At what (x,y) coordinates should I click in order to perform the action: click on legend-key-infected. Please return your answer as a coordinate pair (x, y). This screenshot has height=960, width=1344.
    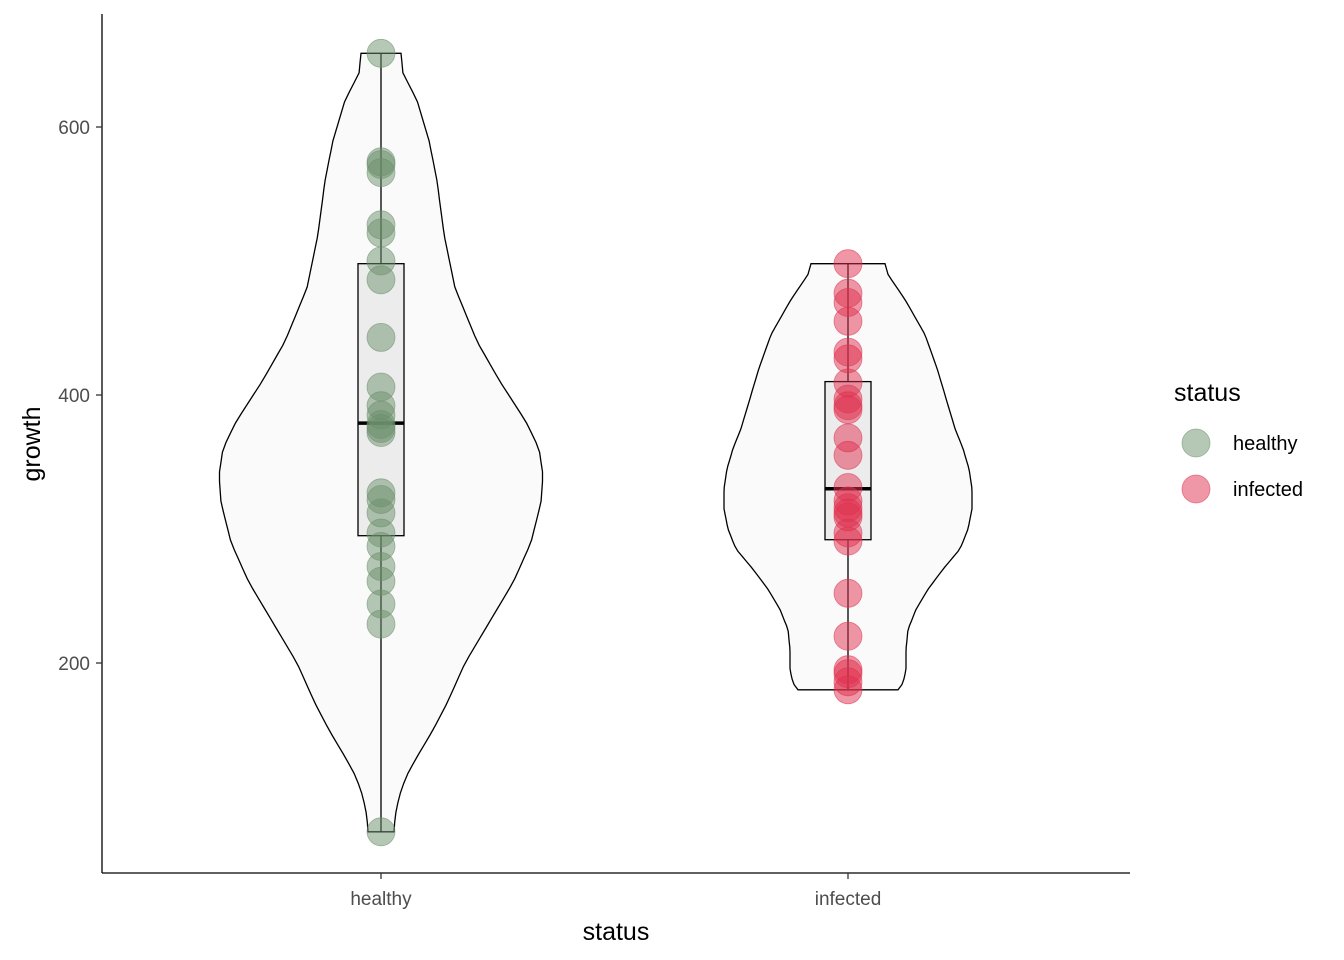
    Looking at the image, I should click on (1196, 489).